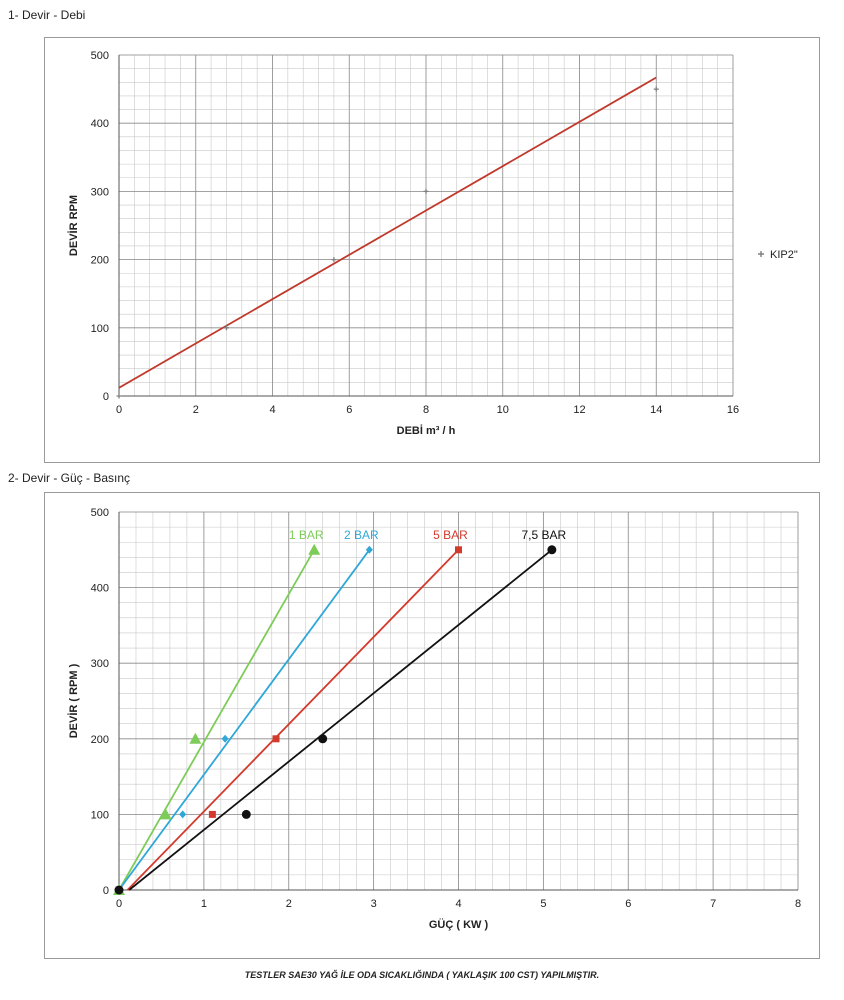 The image size is (844, 1000). I want to click on x-tick-label: 1, so click(204, 904).